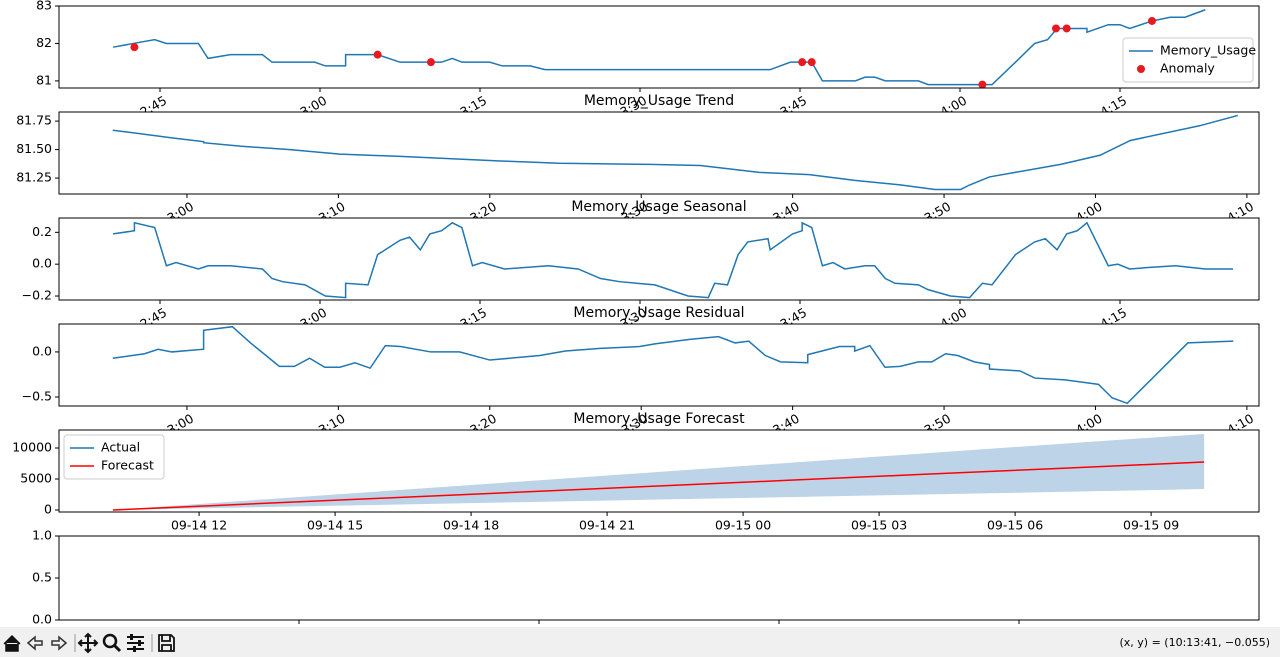 This screenshot has height=657, width=1280. Describe the element at coordinates (166, 643) in the screenshot. I see `save-button` at that location.